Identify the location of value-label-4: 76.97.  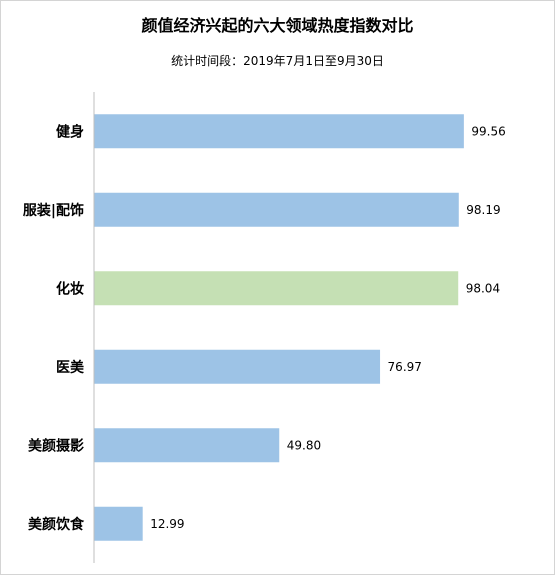
(405, 367).